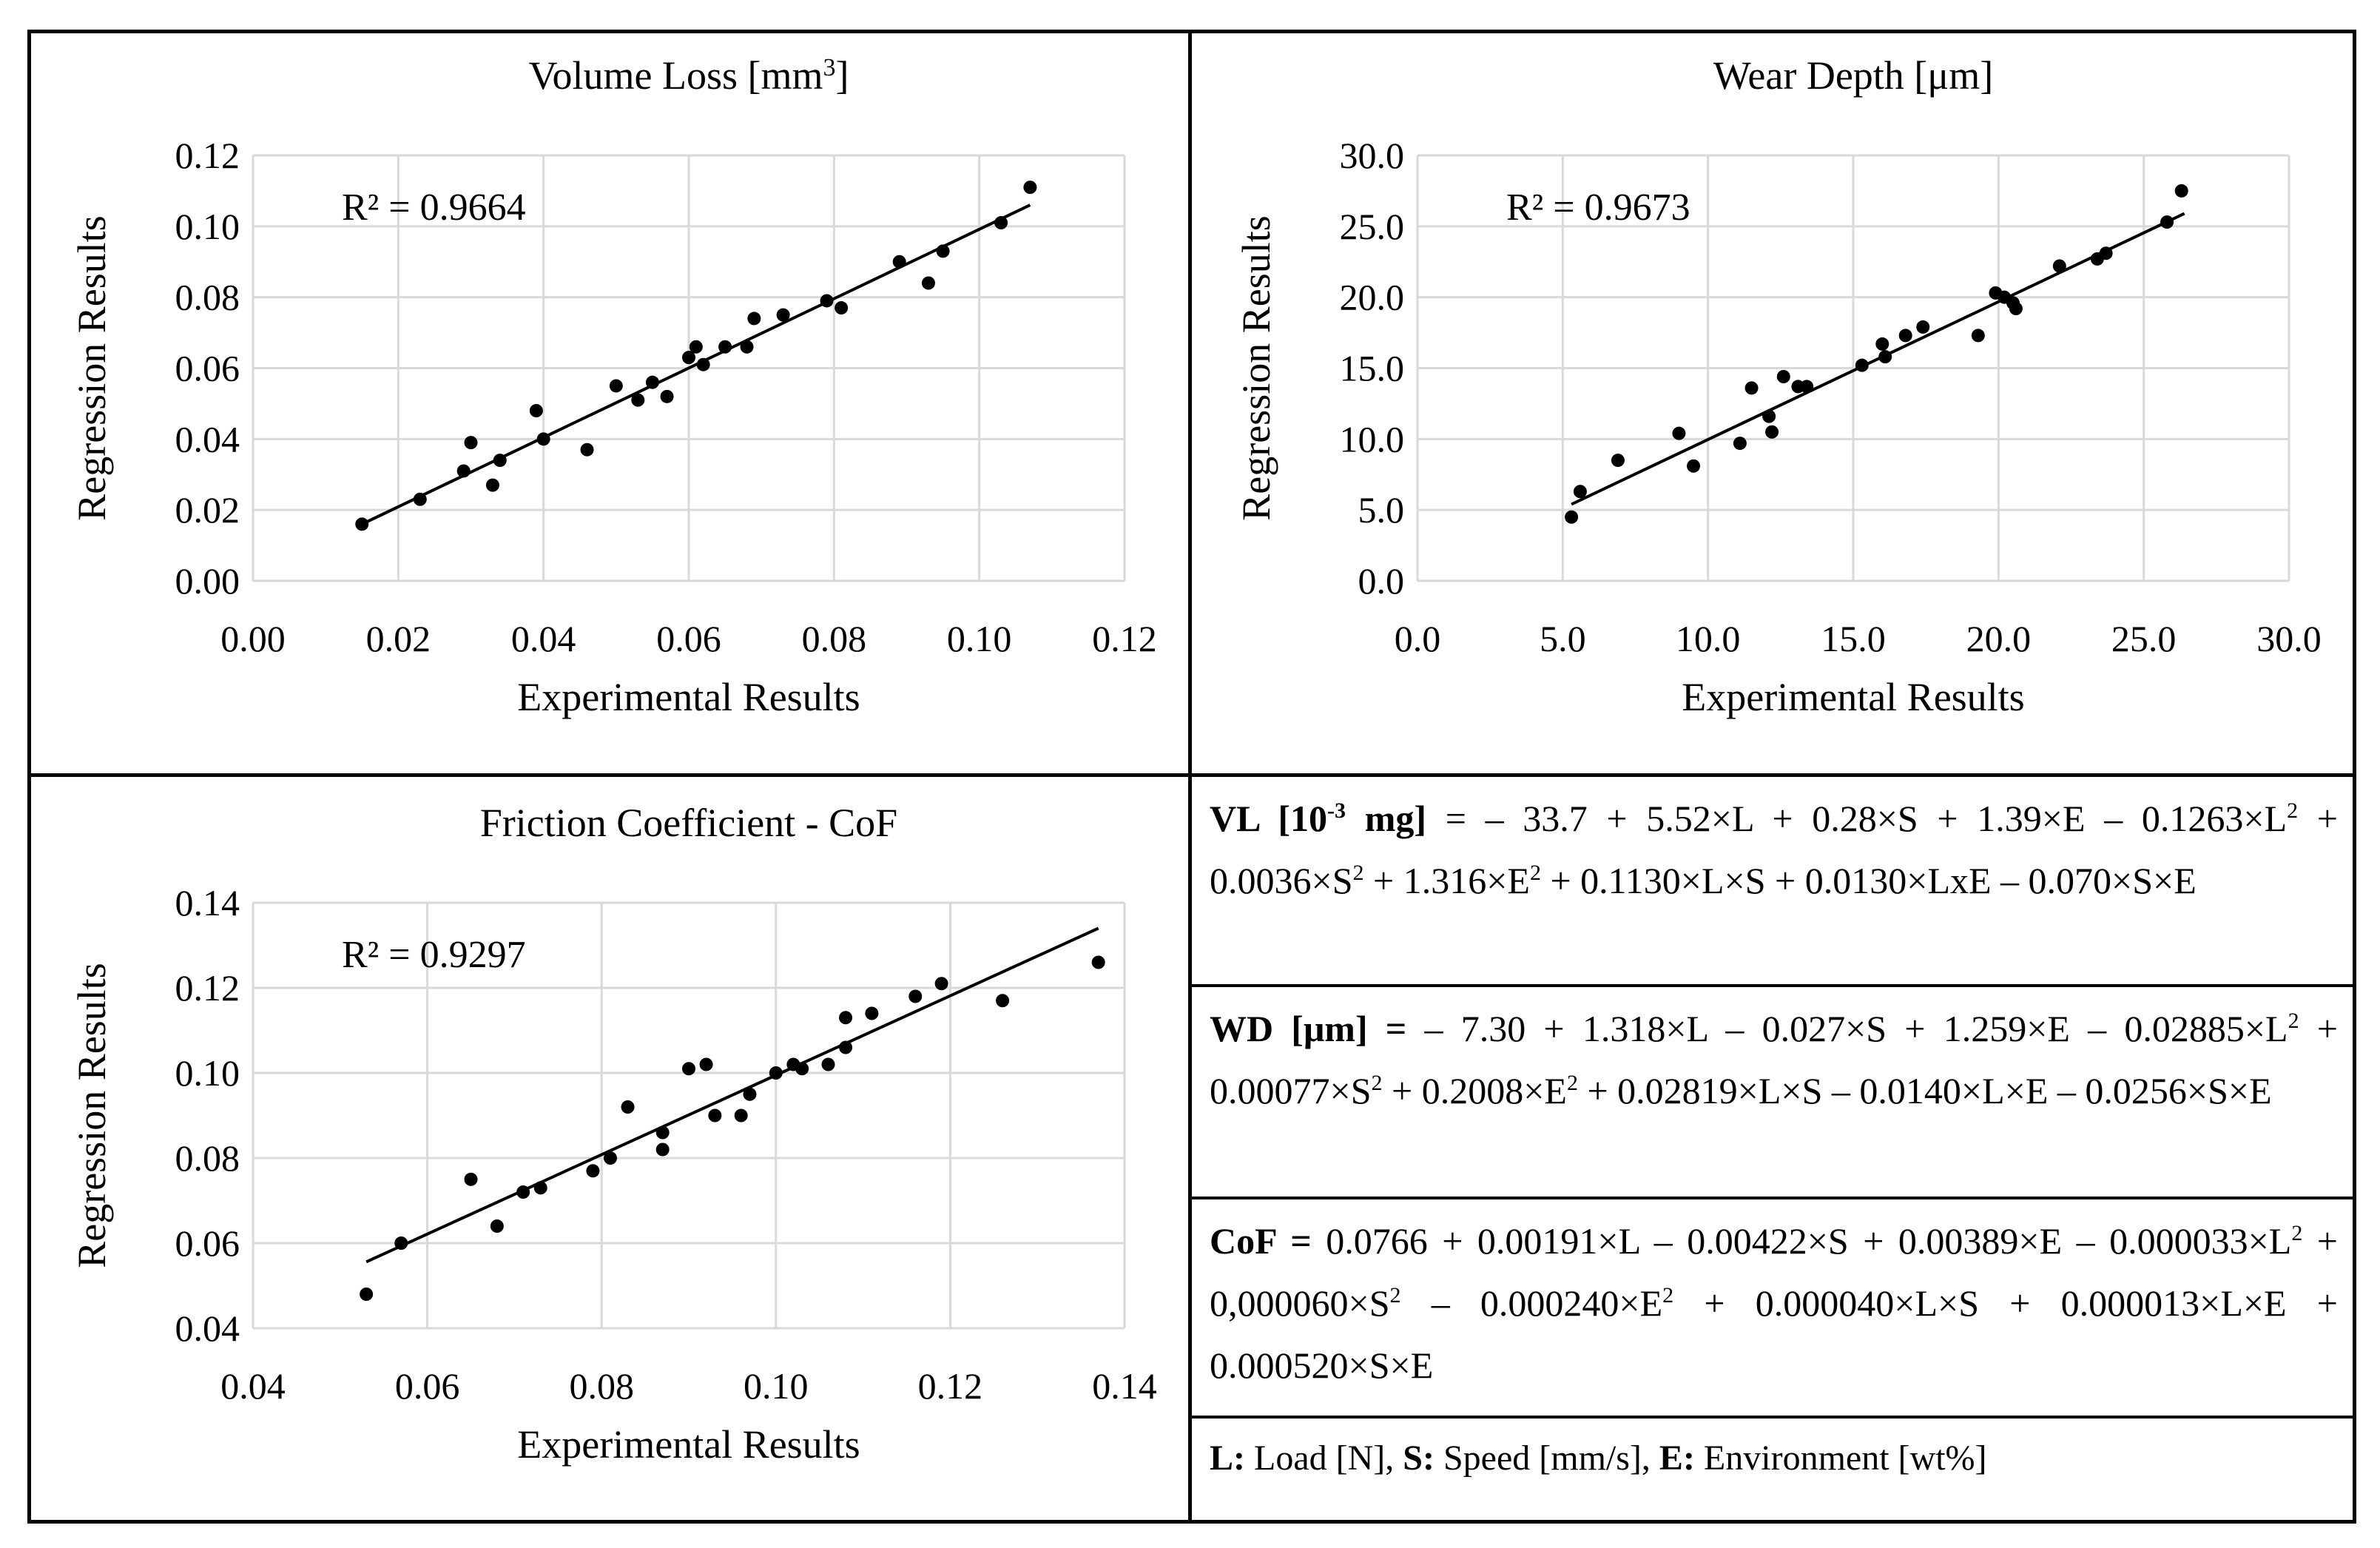 Image resolution: width=2380 pixels, height=1548 pixels. I want to click on x-tick-label: 10.0, so click(1708, 638).